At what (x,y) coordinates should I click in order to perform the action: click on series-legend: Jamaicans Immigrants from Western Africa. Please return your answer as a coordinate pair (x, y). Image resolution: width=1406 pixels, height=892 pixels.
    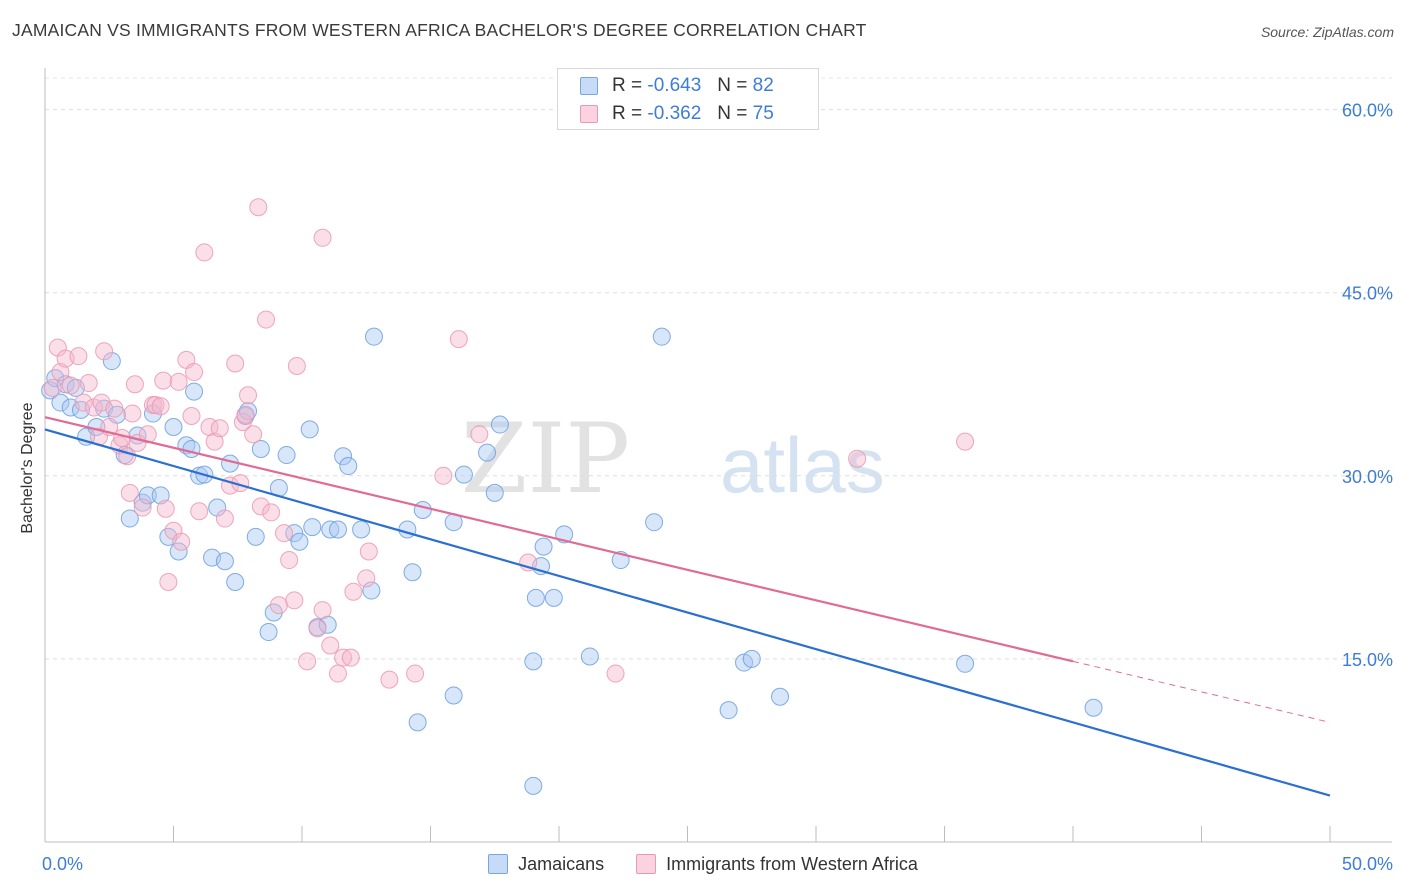
    Looking at the image, I should click on (703, 864).